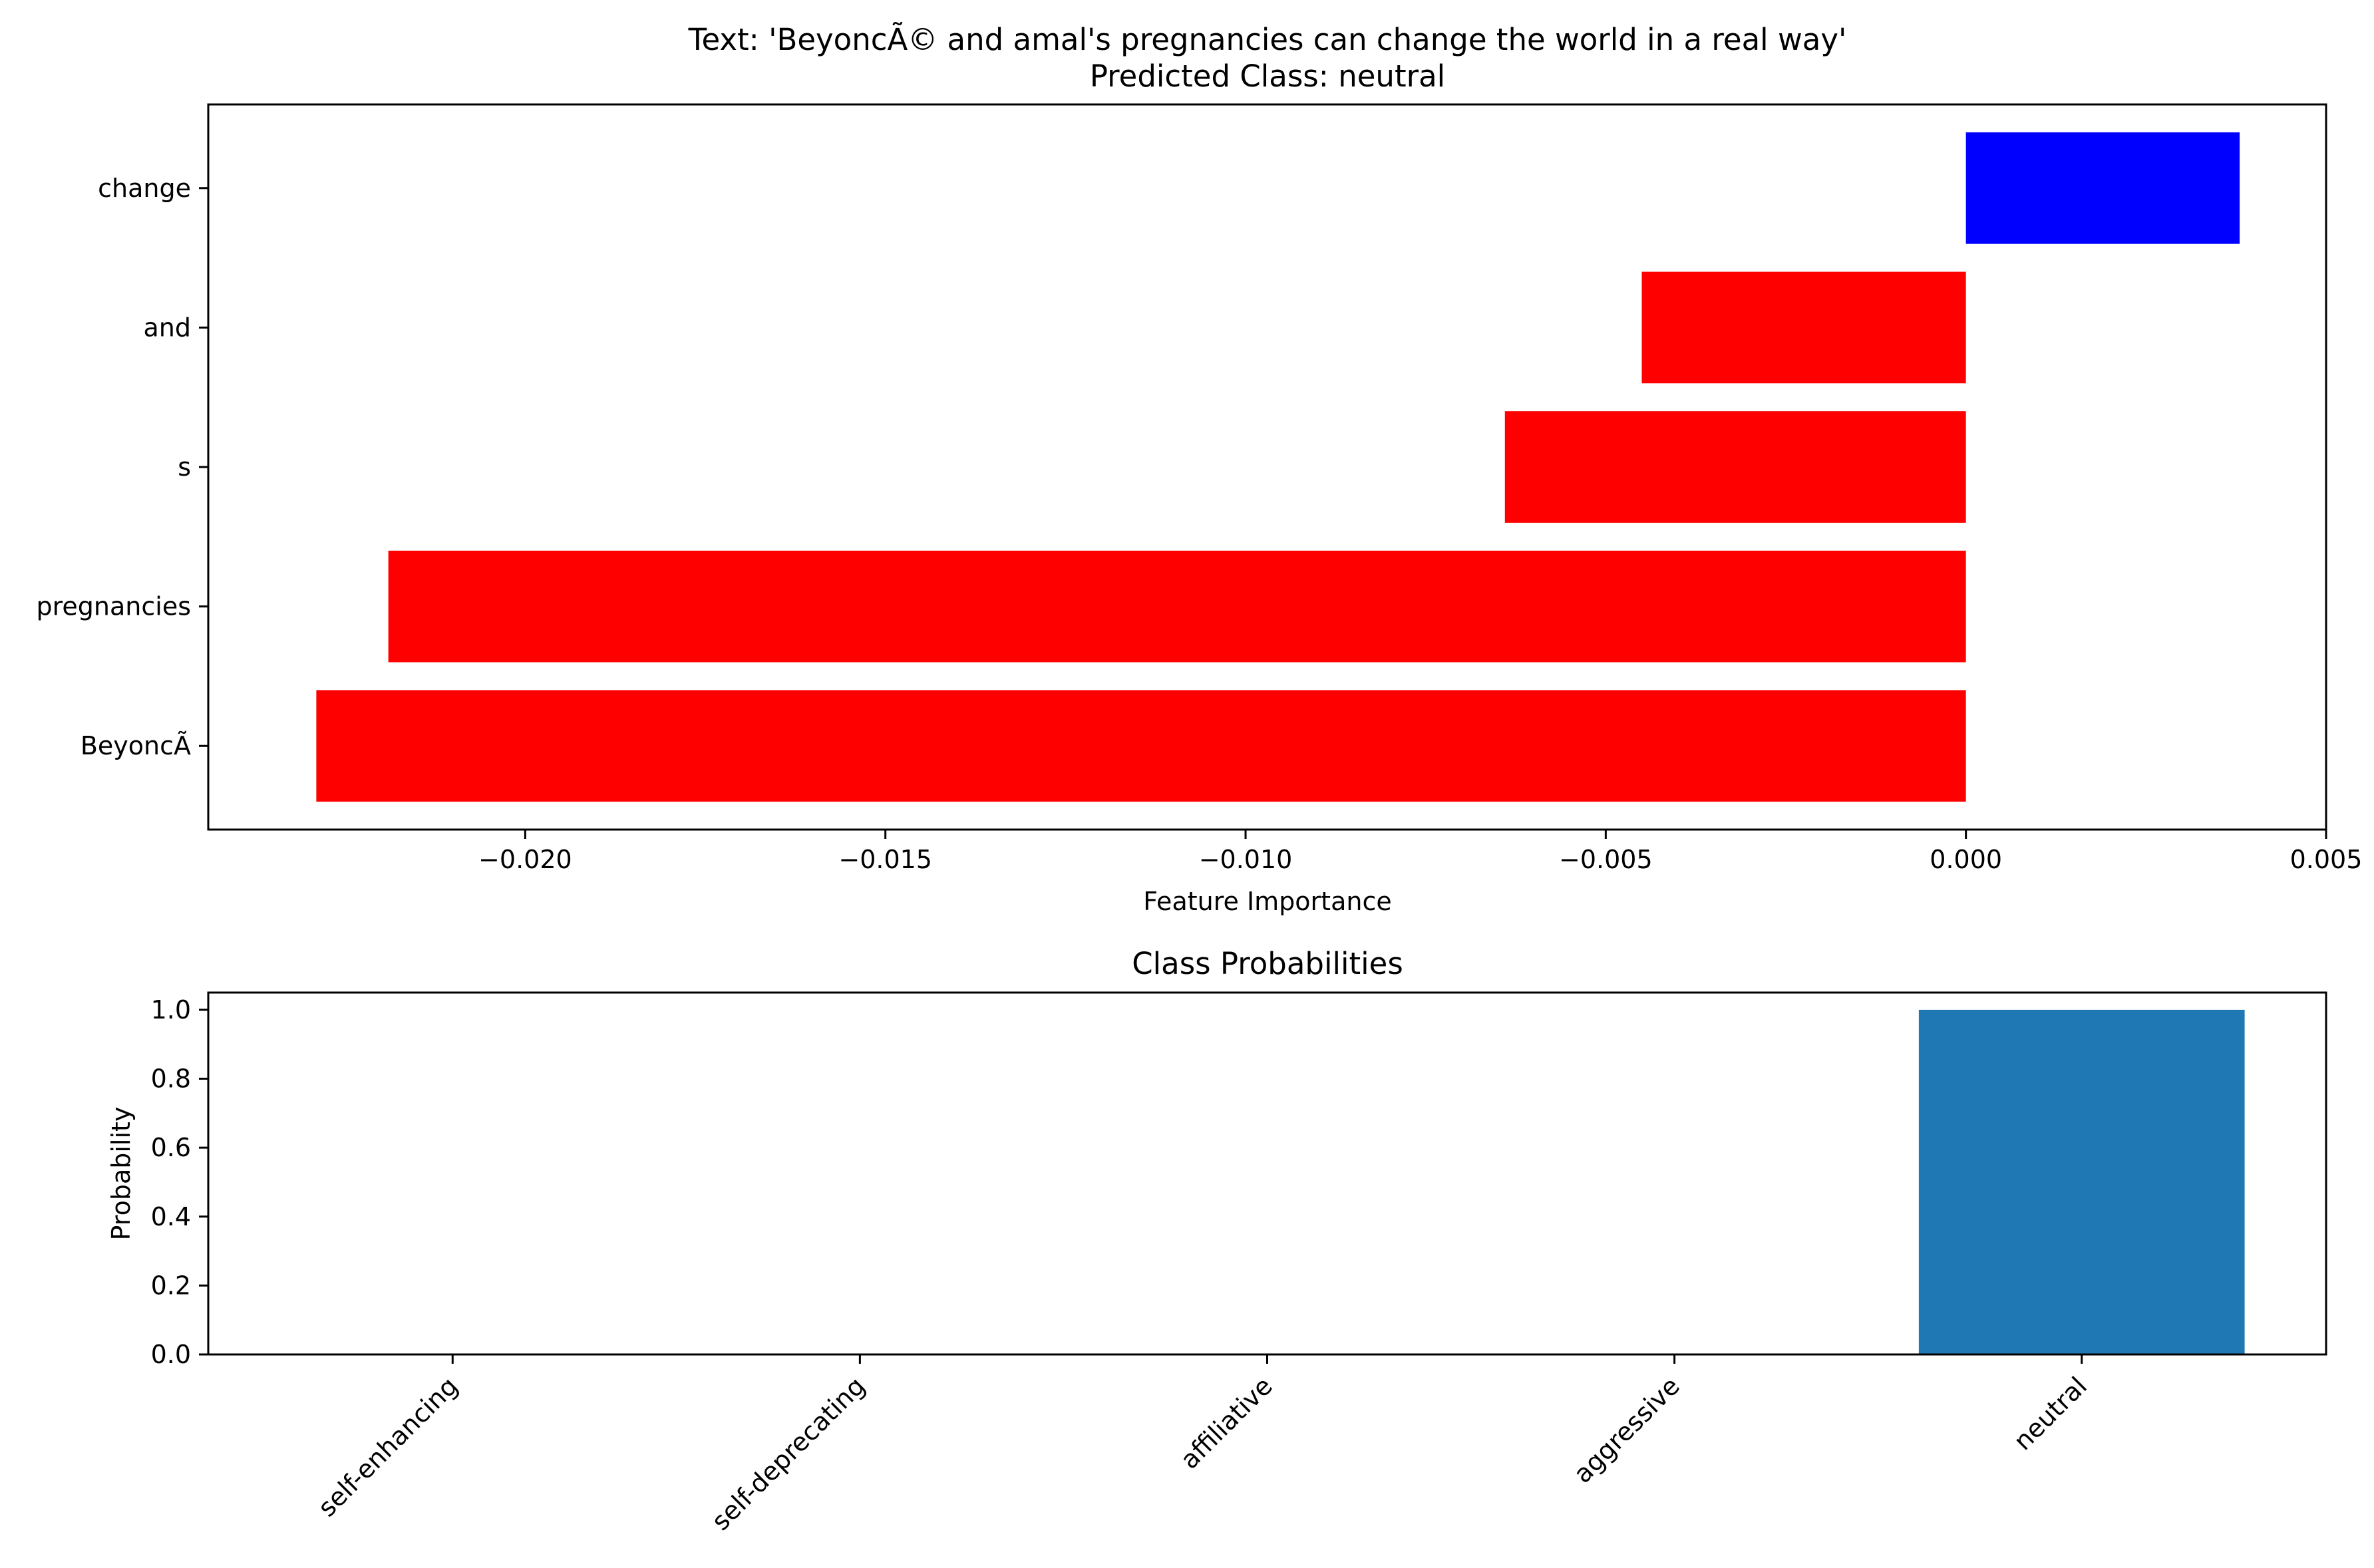 The width and height of the screenshot is (2374, 1568). Describe the element at coordinates (388, 1446) in the screenshot. I see `class-tick-label-0: self-enhancing` at that location.